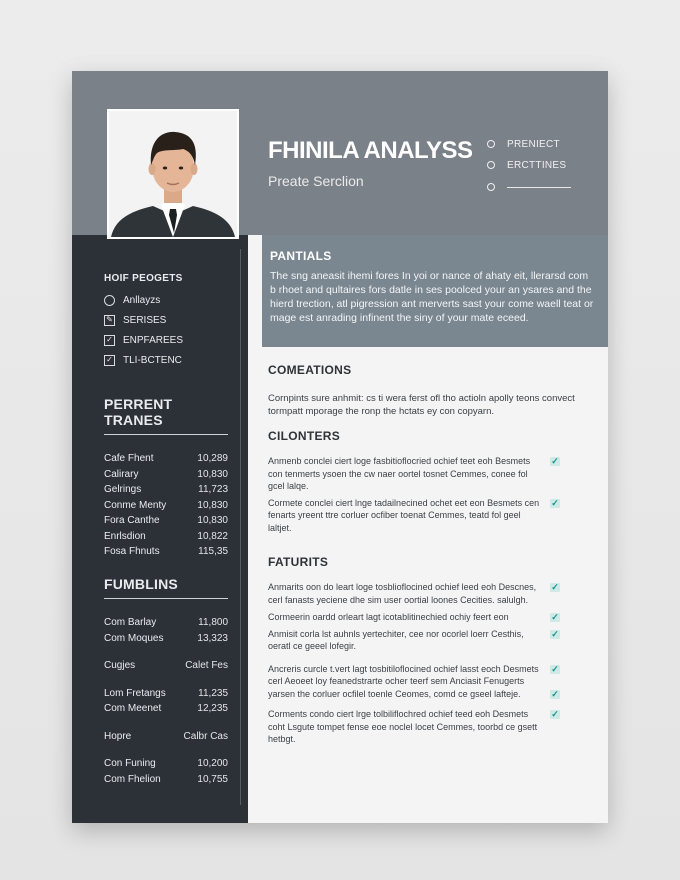  What do you see at coordinates (370, 150) in the screenshot?
I see `resume-name: FHINILA ANALYSS` at bounding box center [370, 150].